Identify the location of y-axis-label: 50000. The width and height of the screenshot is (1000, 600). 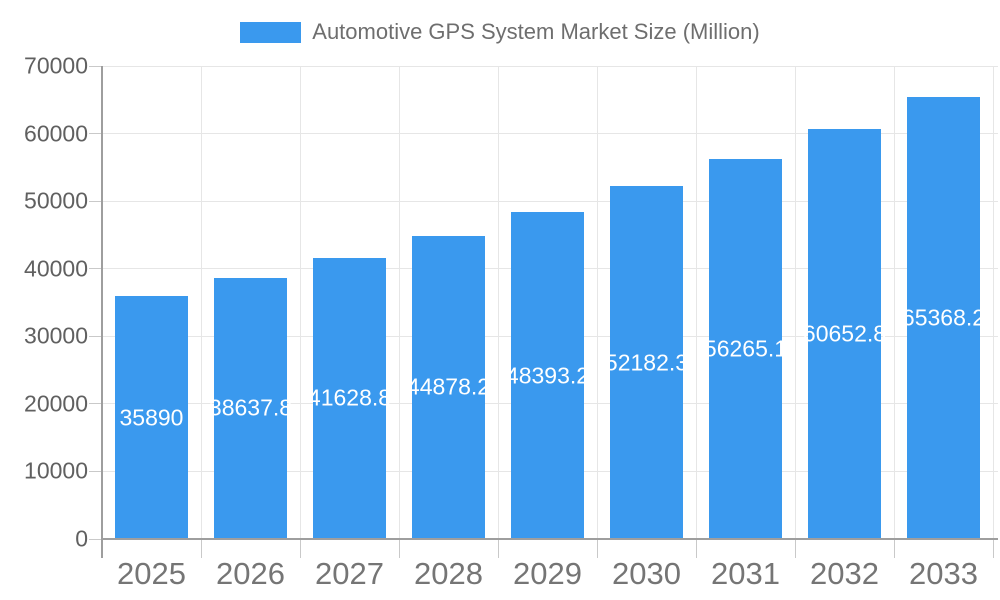
(56, 200).